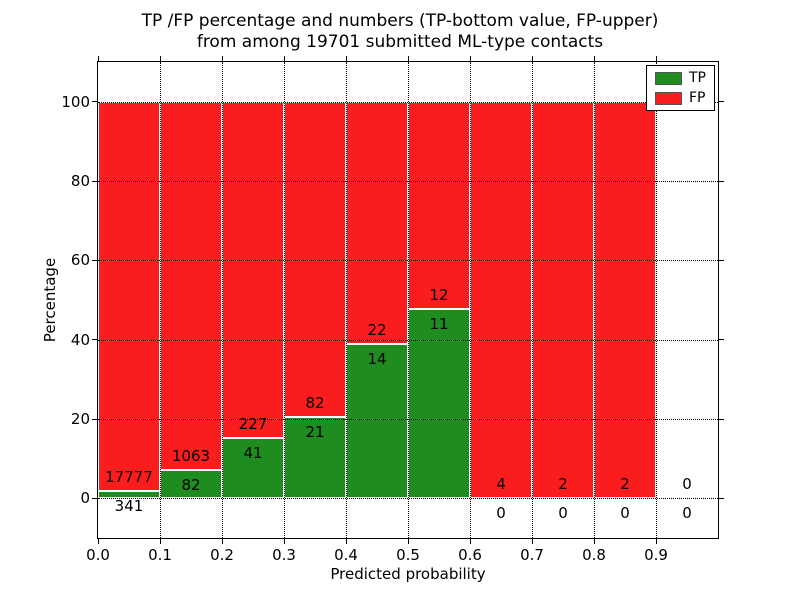  I want to click on bar-fp-count-label: 0, so click(687, 484).